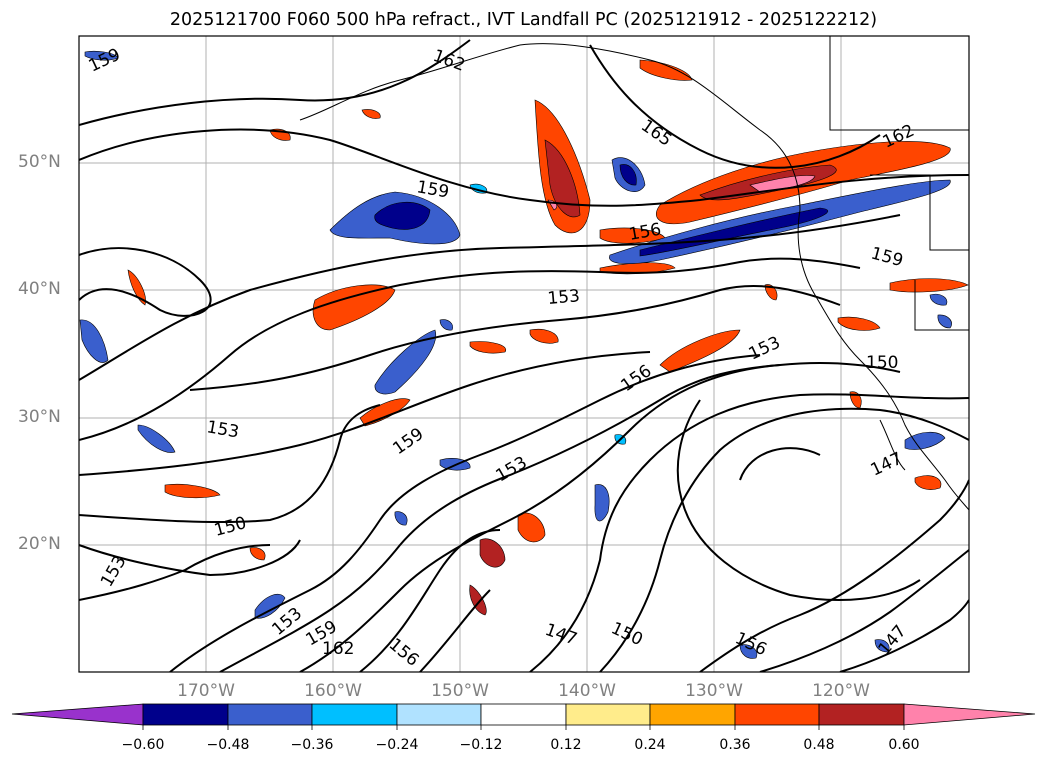  What do you see at coordinates (333, 691) in the screenshot?
I see `lon-label: 160°W` at bounding box center [333, 691].